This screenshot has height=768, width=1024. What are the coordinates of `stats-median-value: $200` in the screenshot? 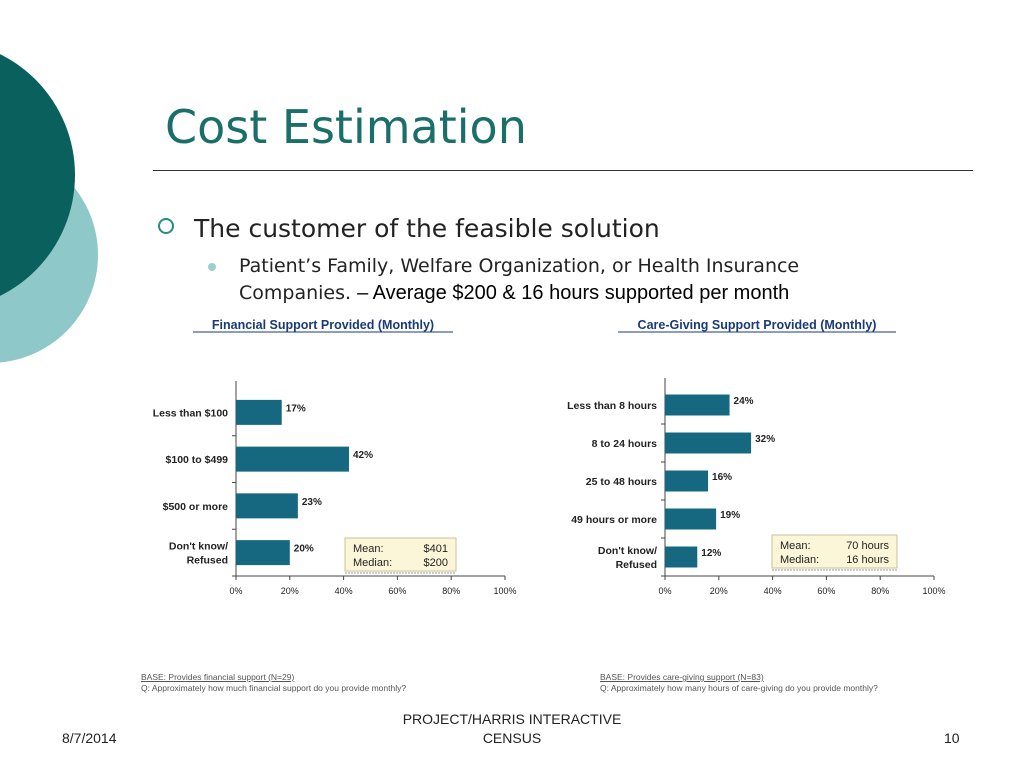 It's located at (436, 563).